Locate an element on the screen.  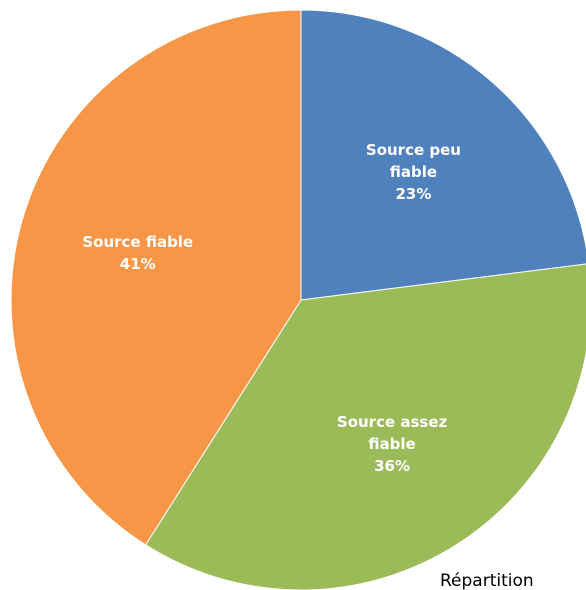
slice-label-box: Source assez fiable 36% is located at coordinates (392, 444).